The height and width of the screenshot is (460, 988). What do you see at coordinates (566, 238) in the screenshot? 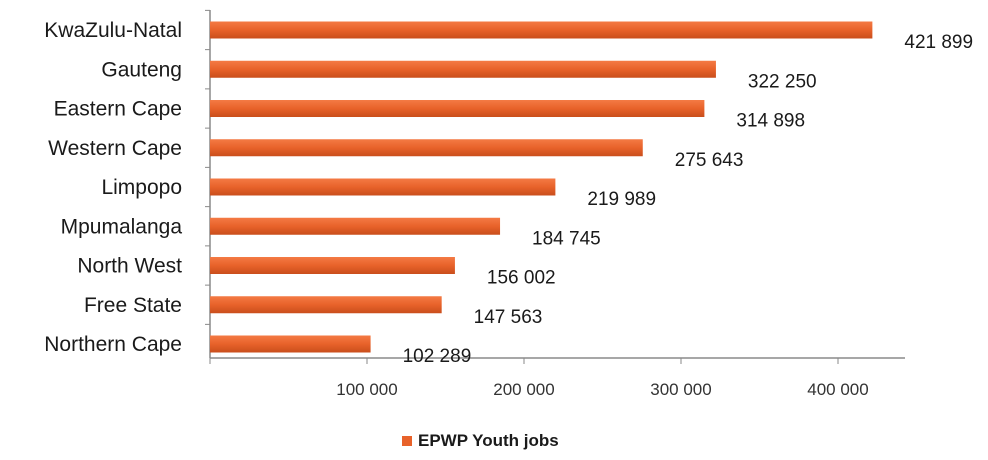
I see `data-label: 184 745` at bounding box center [566, 238].